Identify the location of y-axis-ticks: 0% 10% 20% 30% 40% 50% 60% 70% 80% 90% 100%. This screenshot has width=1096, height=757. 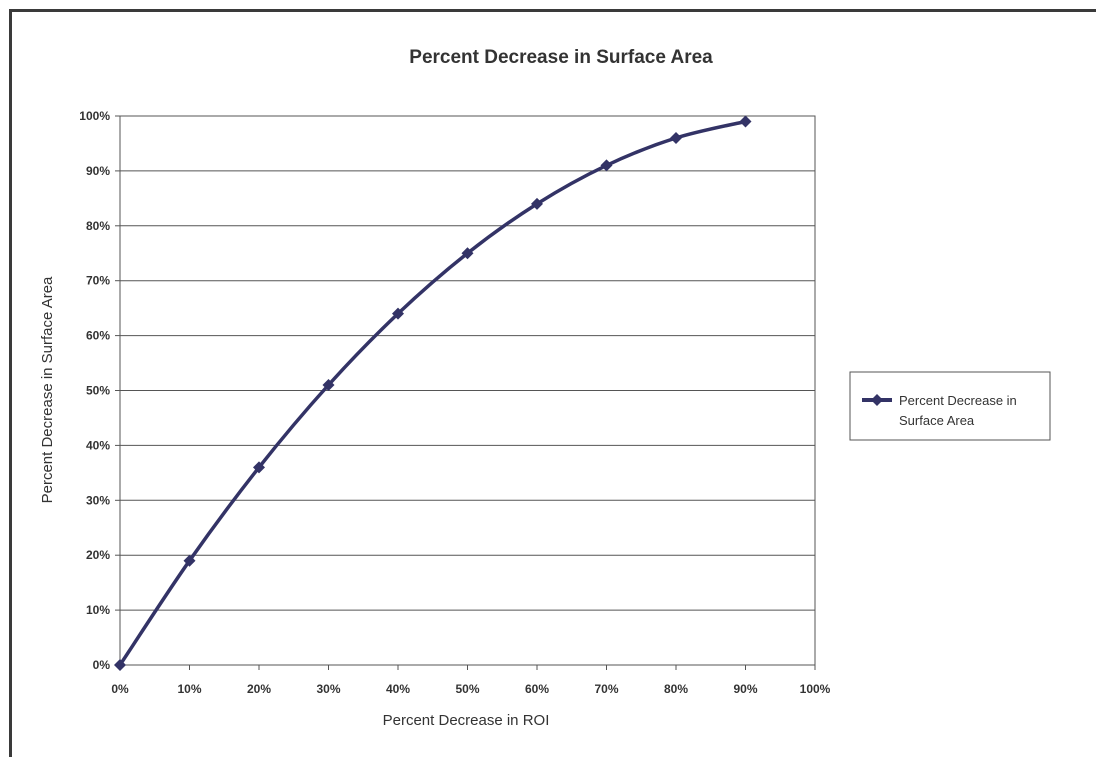
(99, 390).